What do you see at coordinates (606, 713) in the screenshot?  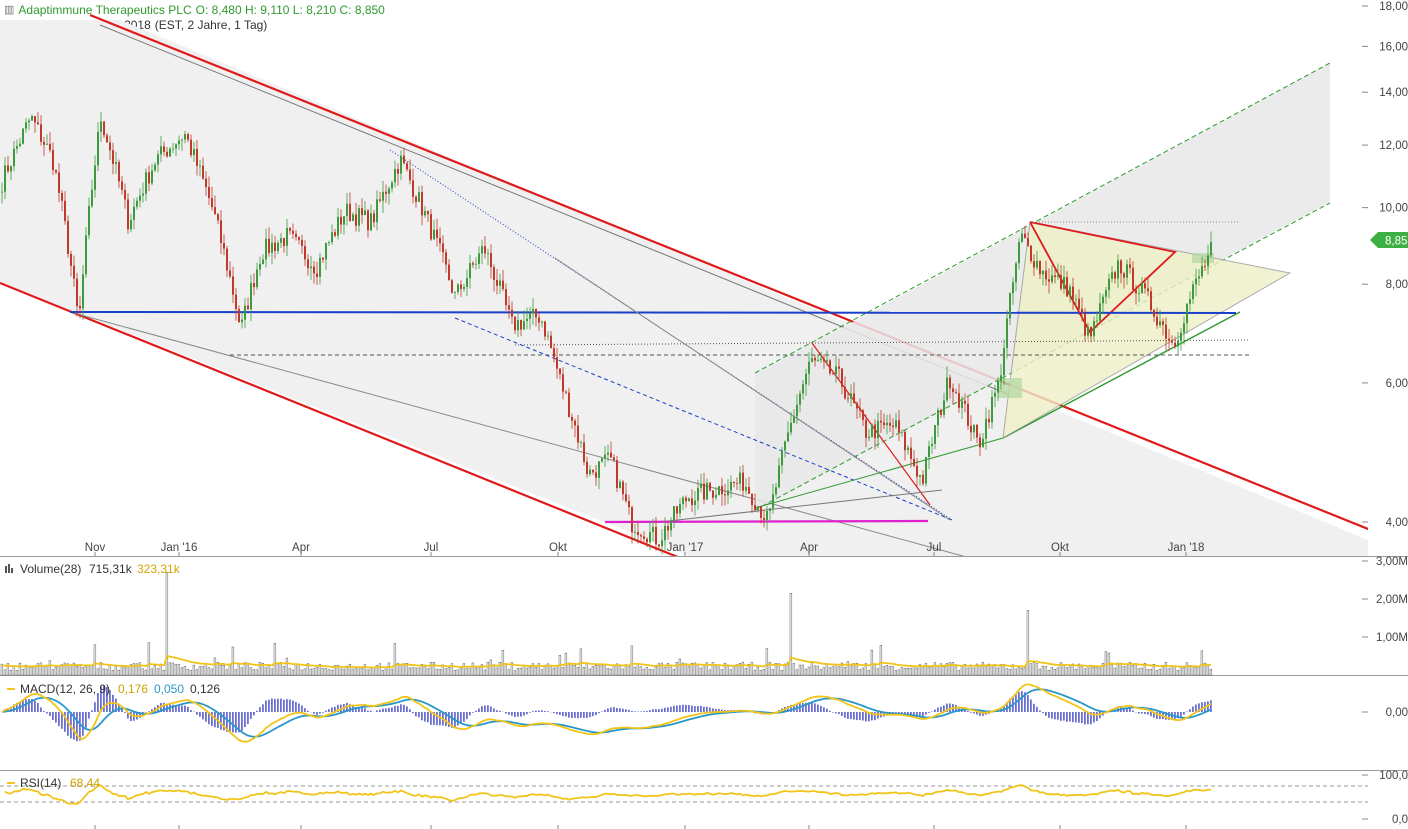 I see `macd-signal-line` at bounding box center [606, 713].